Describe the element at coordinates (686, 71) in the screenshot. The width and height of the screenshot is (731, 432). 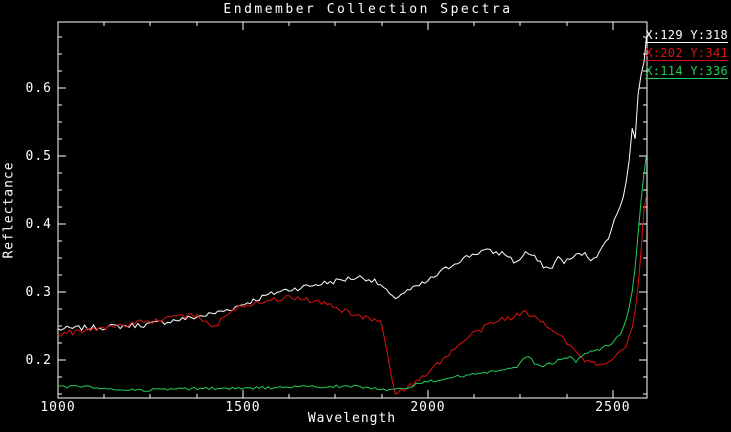
I see `legend-entry-green: X:114 Y:336` at that location.